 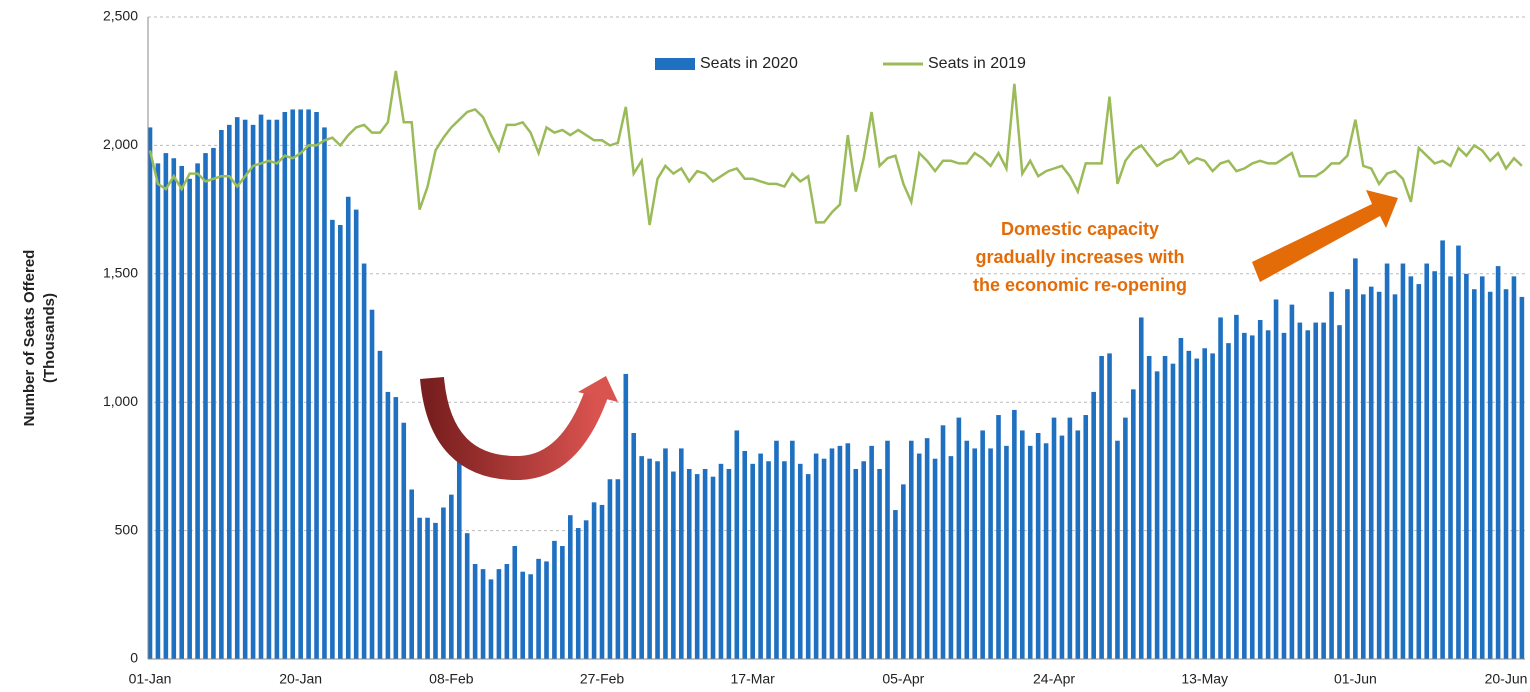 I want to click on x-tick-label: 01-Jun, so click(x=1355, y=679).